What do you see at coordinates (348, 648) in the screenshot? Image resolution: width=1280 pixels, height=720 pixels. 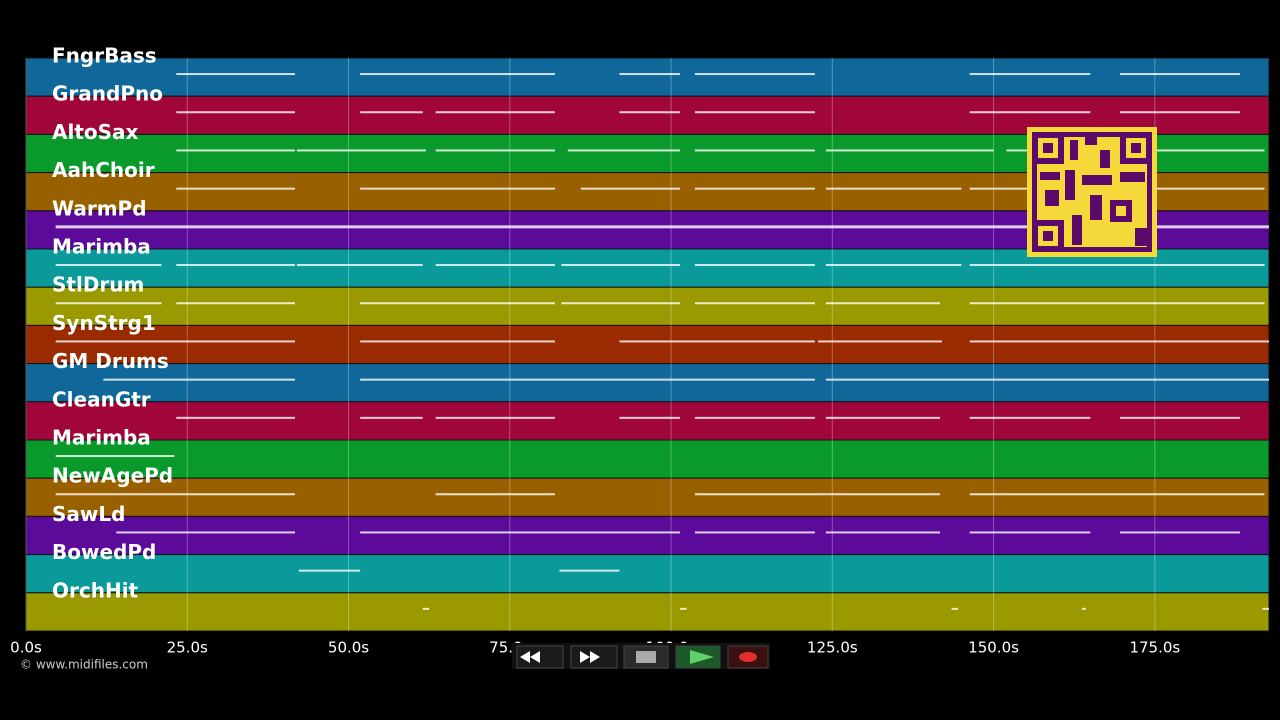 I see `x-tick-label: 50.0s` at bounding box center [348, 648].